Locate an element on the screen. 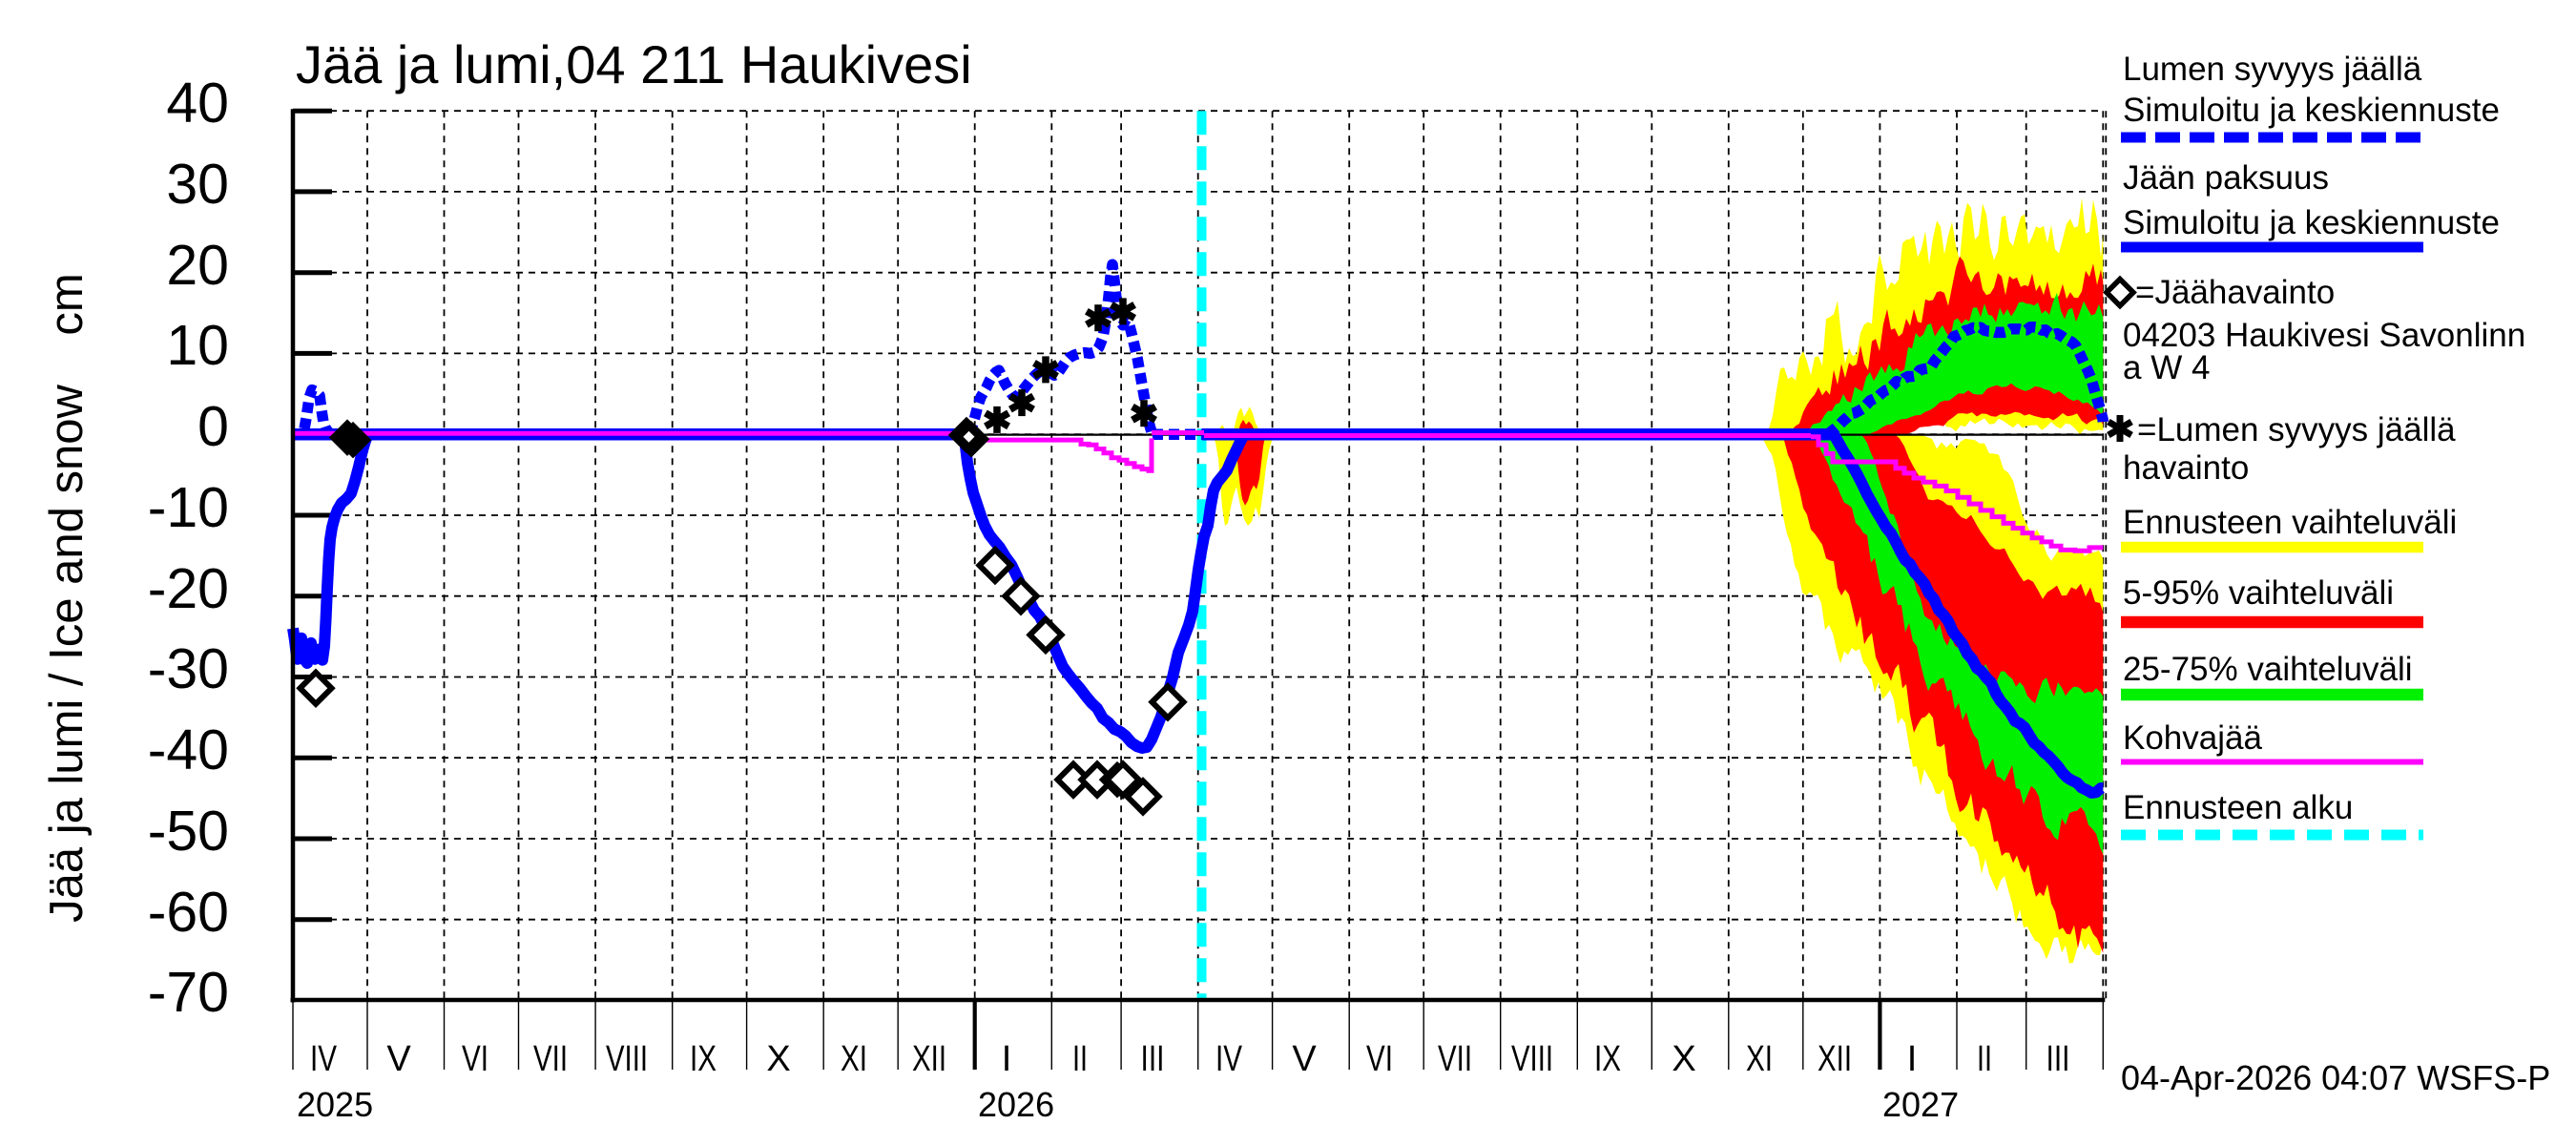 The width and height of the screenshot is (2576, 1145). svg-text: cm is located at coordinates (67, 304).